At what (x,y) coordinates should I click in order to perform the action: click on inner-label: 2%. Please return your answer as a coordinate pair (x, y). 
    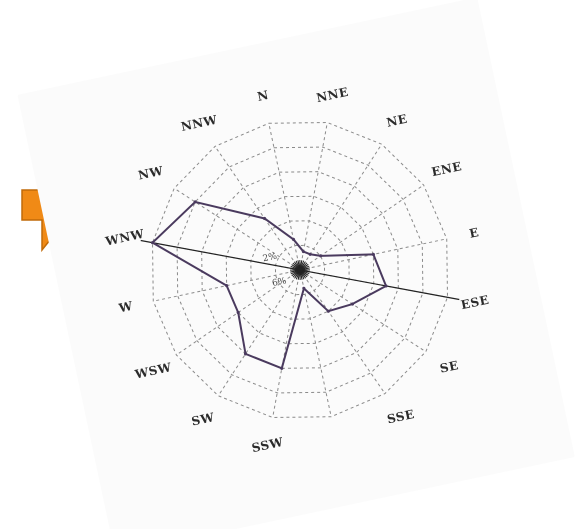
    Looking at the image, I should click on (270, 258).